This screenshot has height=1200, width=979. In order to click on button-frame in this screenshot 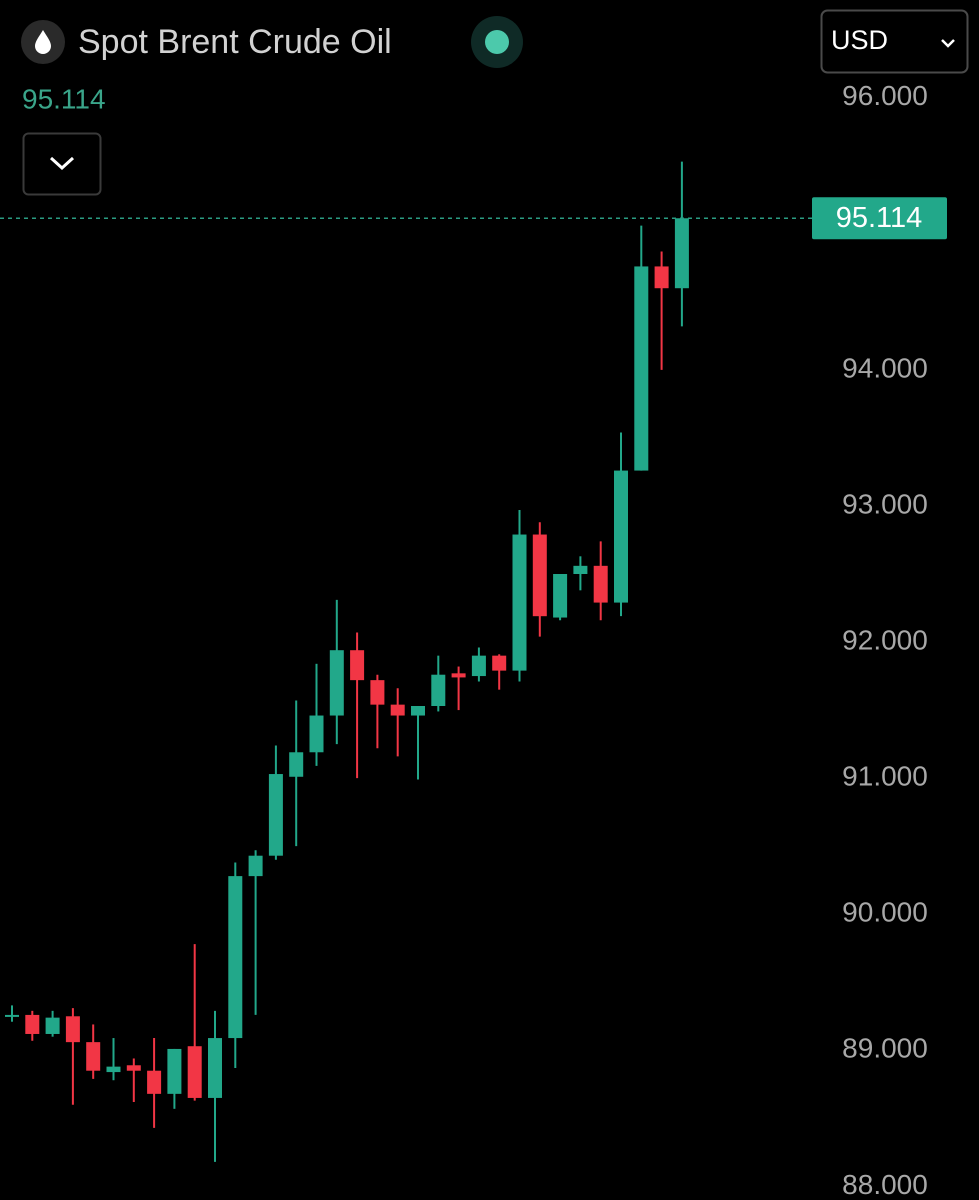, I will do `click(62, 164)`.